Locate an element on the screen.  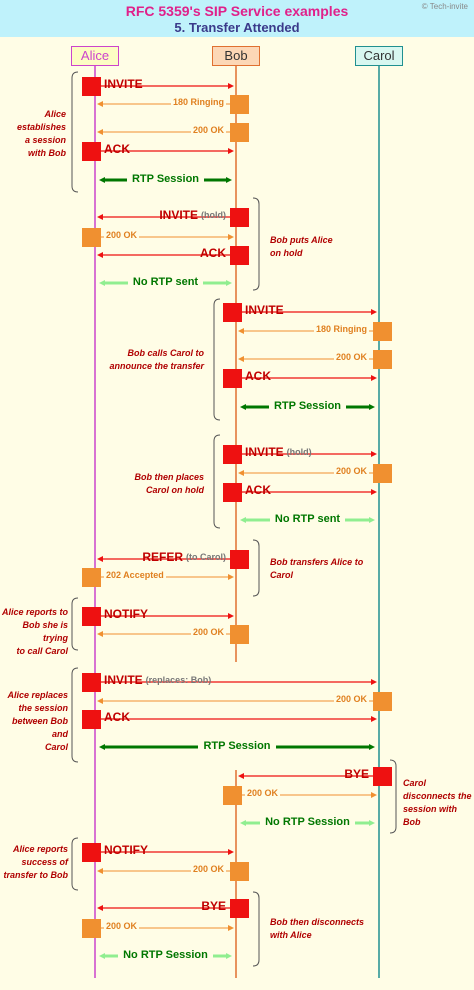
message-19-qualifier: (replaces: Bob) is located at coordinates (178, 680).